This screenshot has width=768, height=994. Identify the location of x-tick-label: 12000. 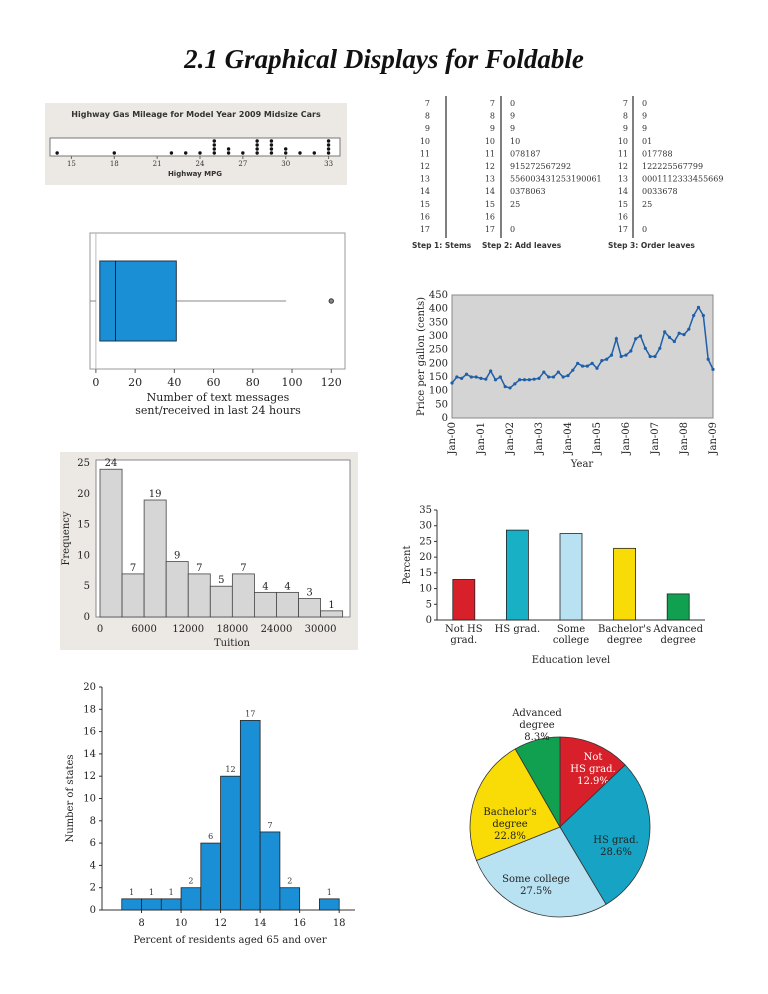
(188, 629).